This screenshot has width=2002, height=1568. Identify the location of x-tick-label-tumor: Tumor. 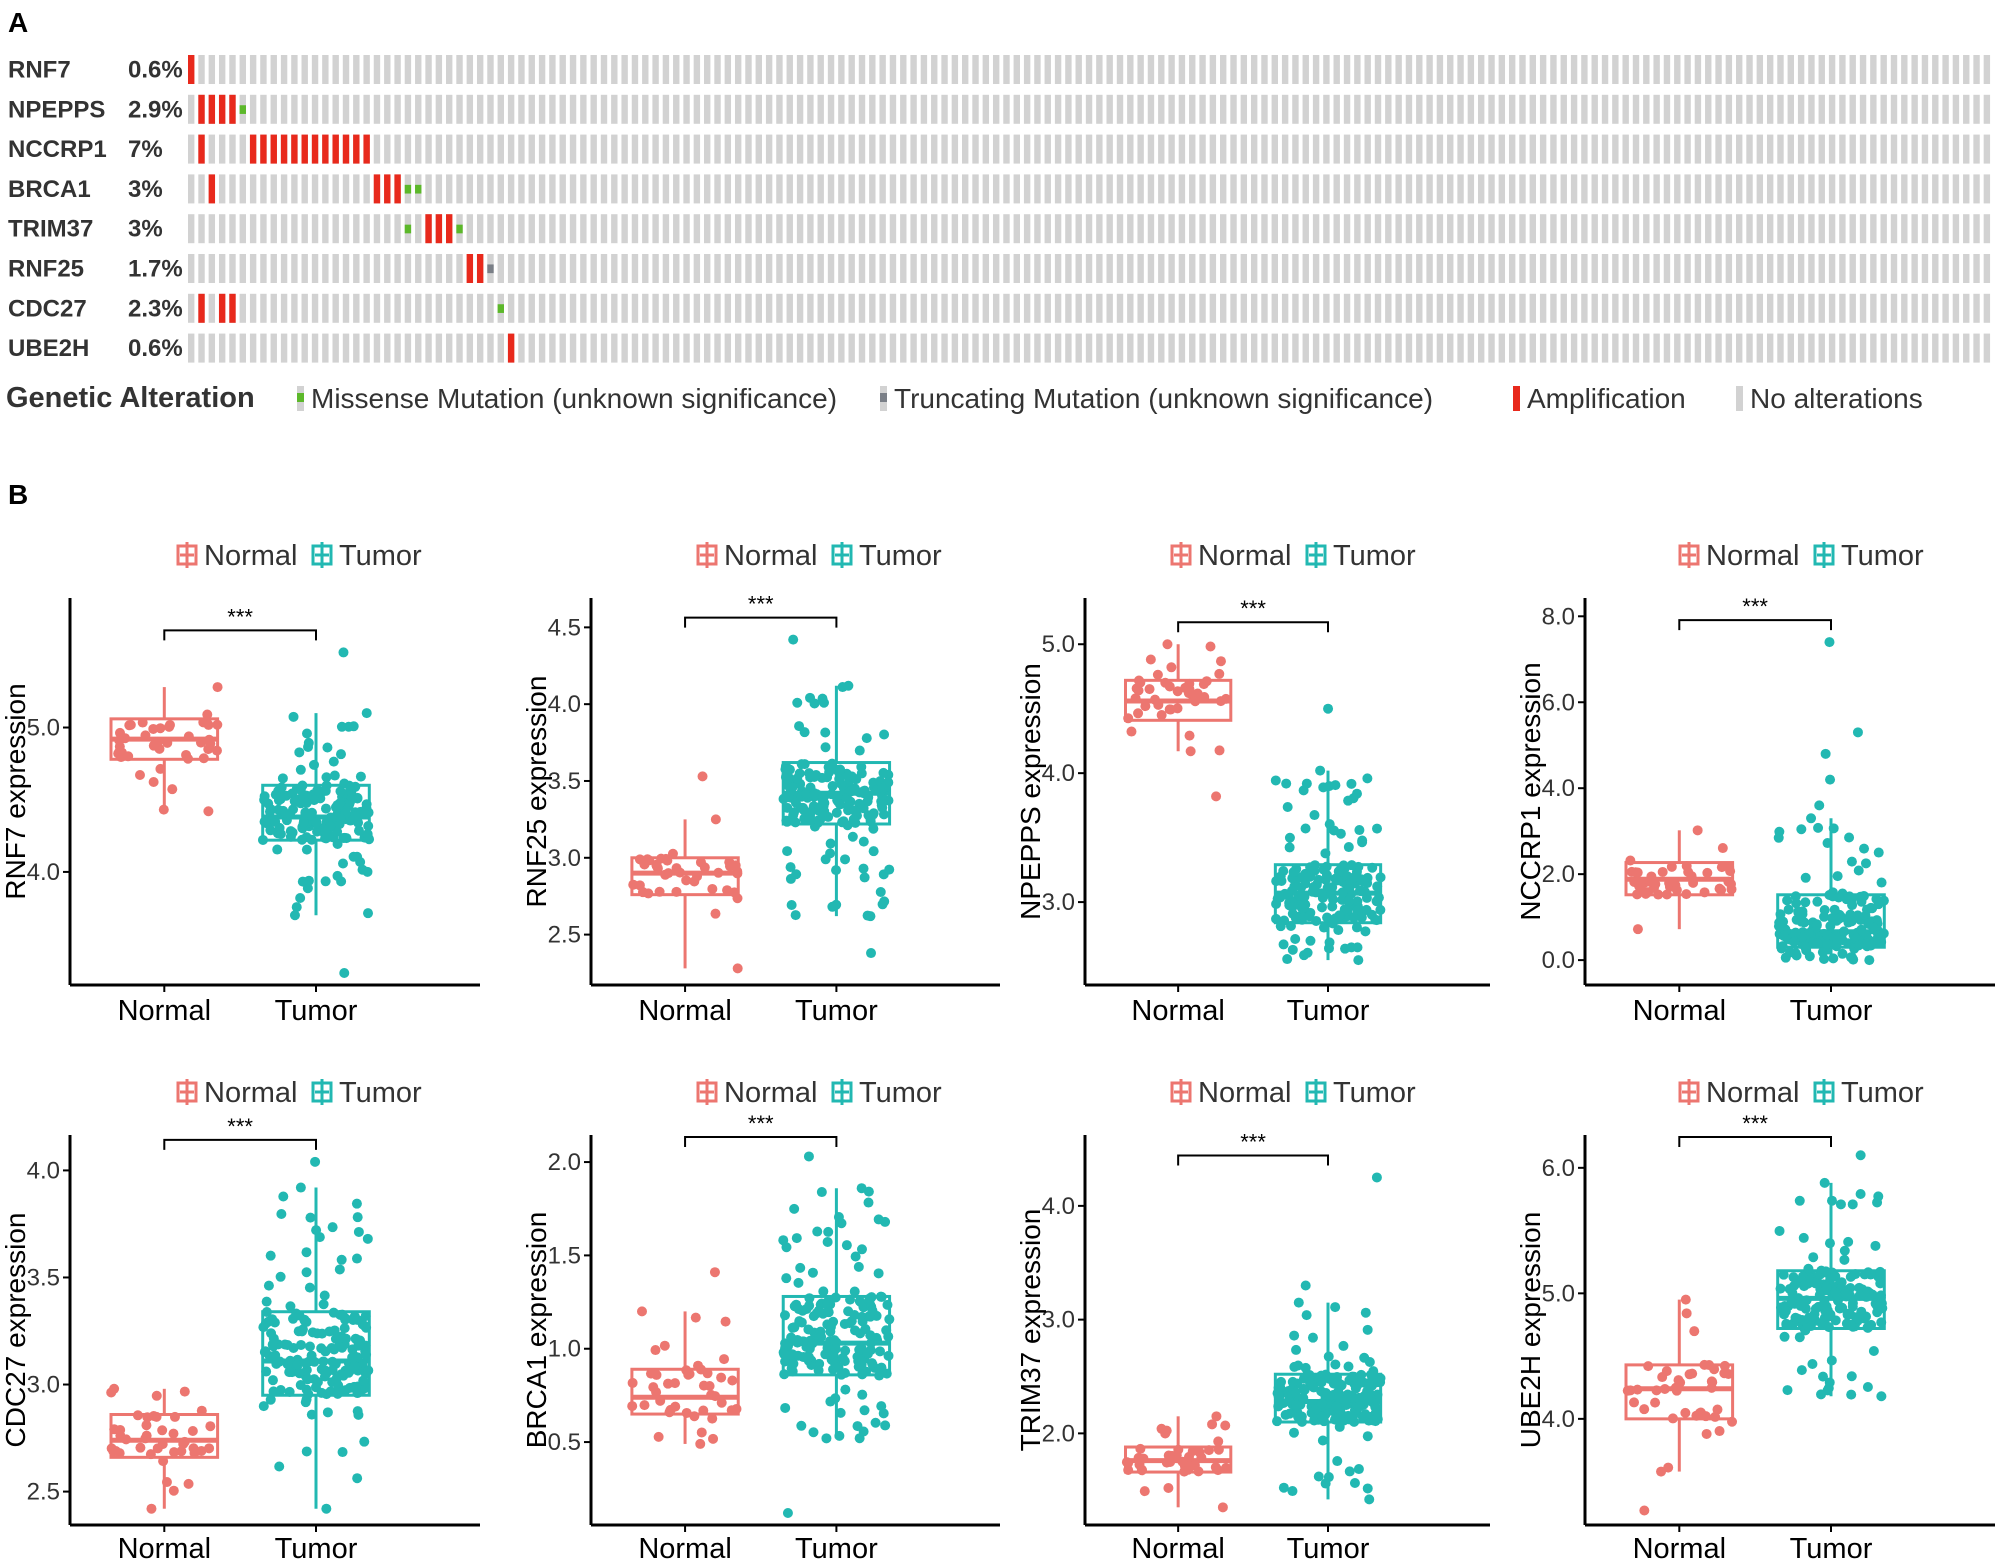
(1328, 1549).